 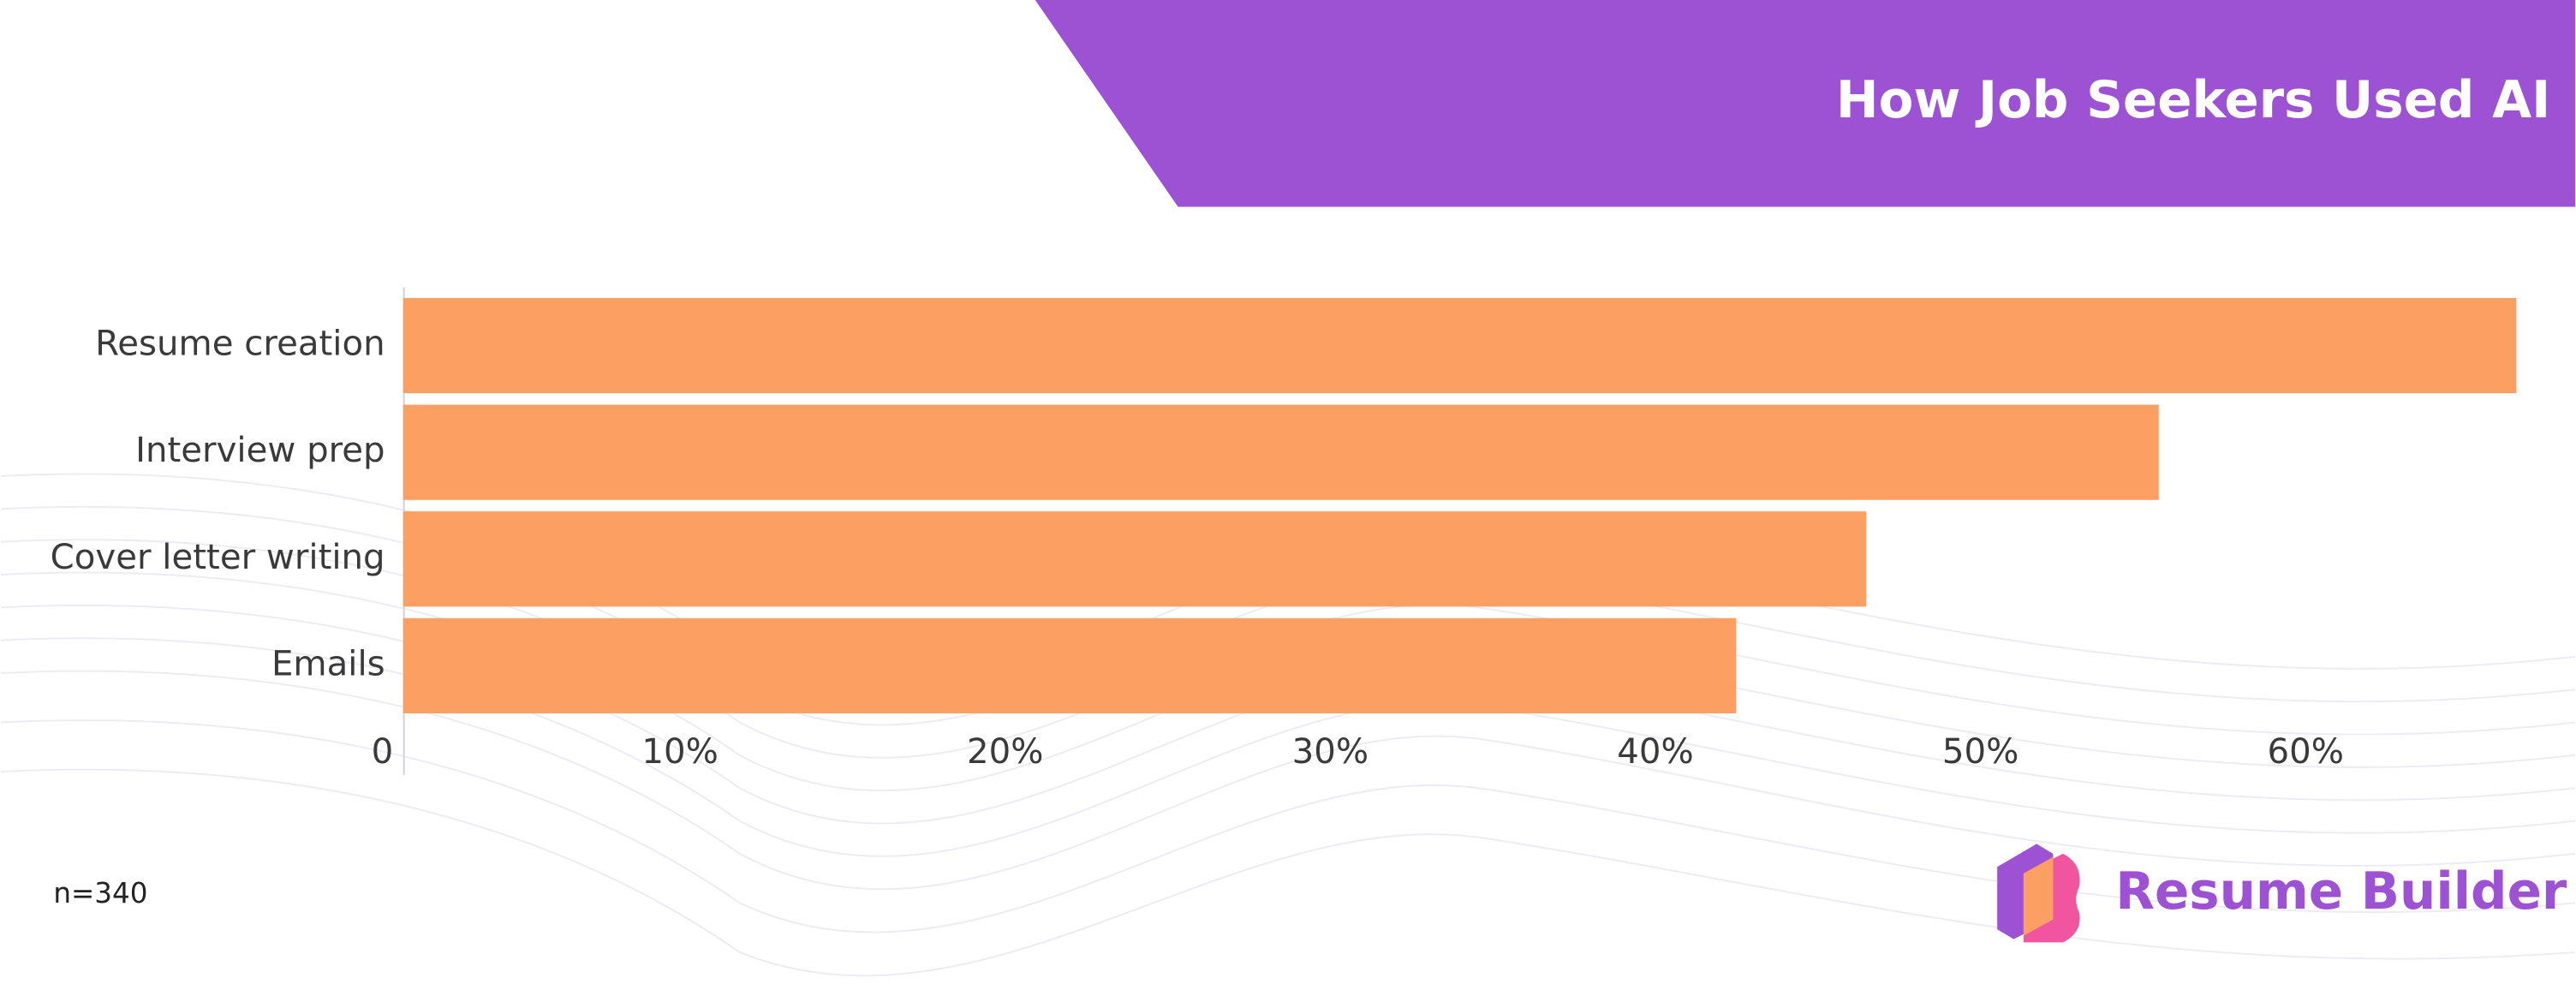 I want to click on x-tick-label: 20%, so click(x=1005, y=752).